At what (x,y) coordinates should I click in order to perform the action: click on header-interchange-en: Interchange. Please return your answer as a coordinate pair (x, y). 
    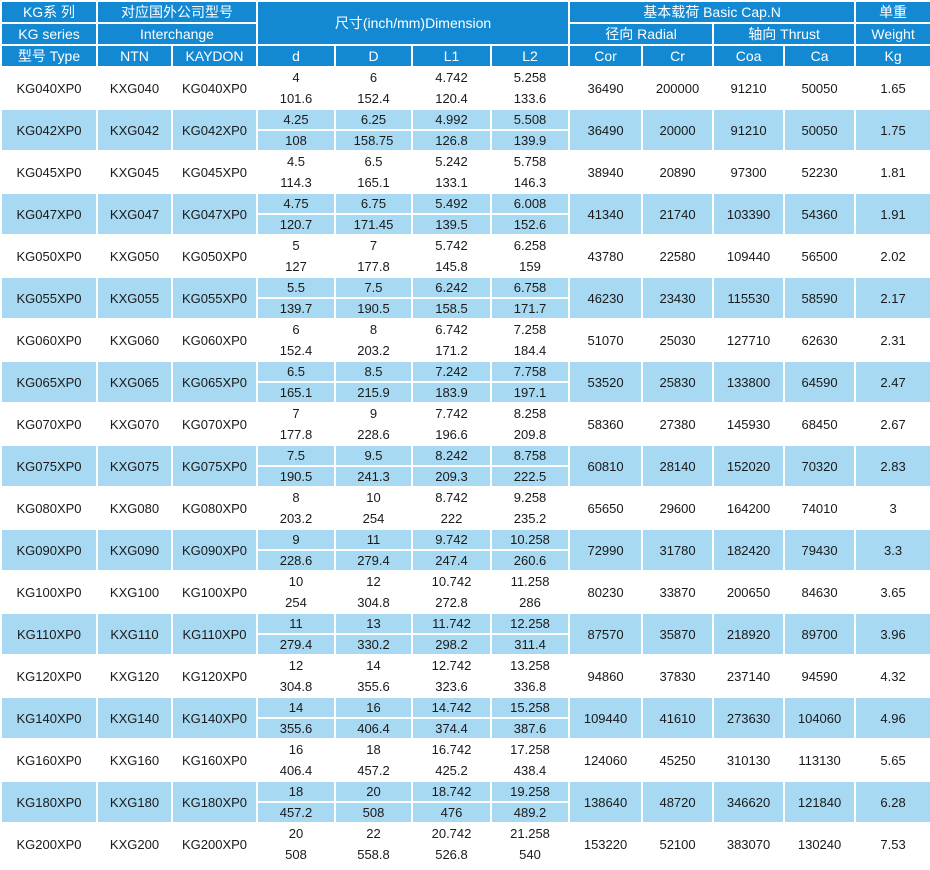
    Looking at the image, I should click on (177, 34).